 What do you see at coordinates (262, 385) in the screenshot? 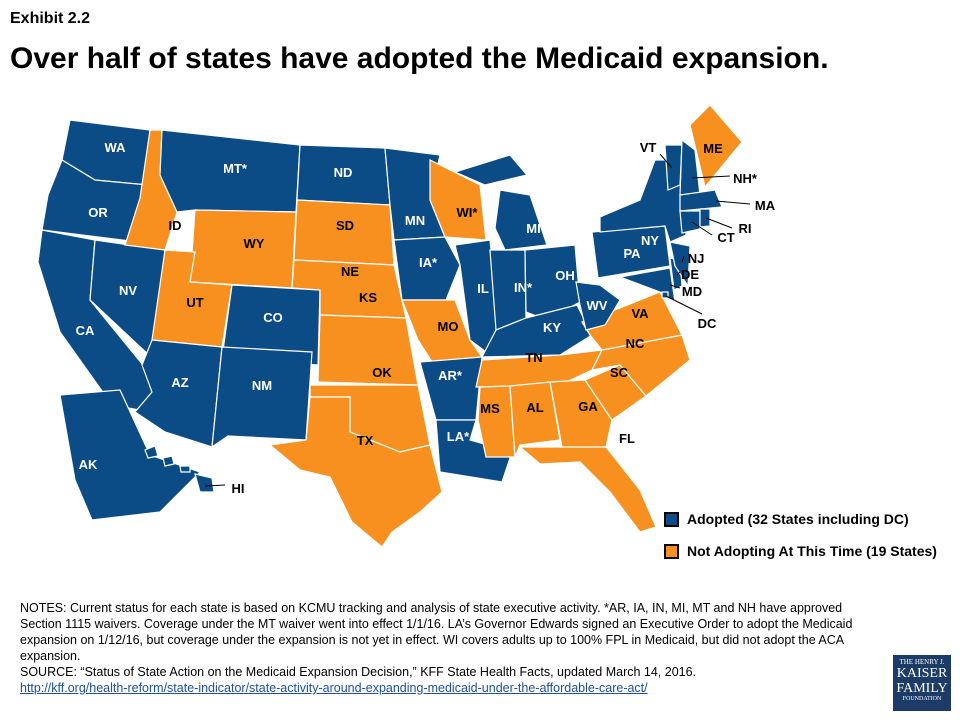
I see `state-label: NM` at bounding box center [262, 385].